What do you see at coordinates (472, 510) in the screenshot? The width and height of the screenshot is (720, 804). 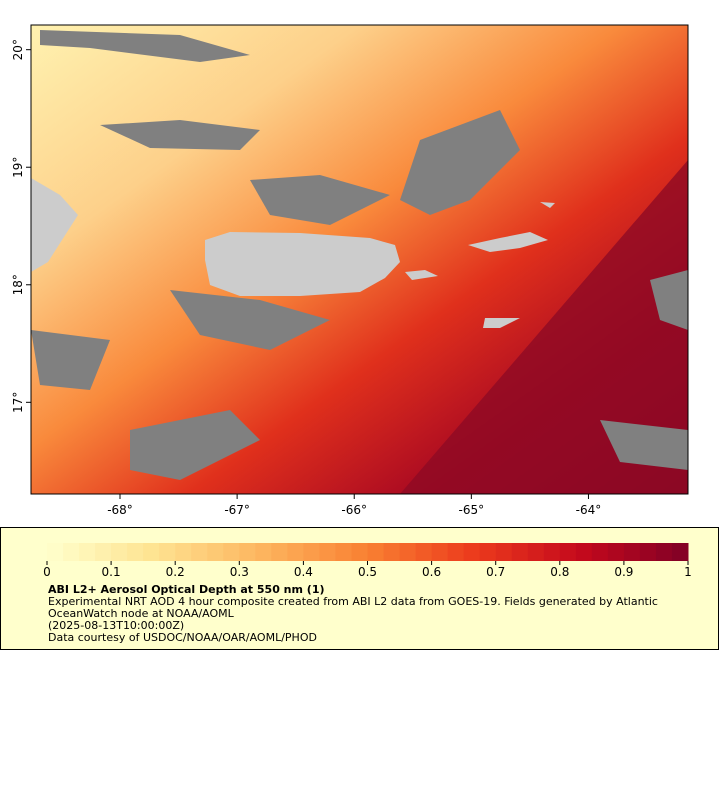 I see `x-tick-label: -65°` at bounding box center [472, 510].